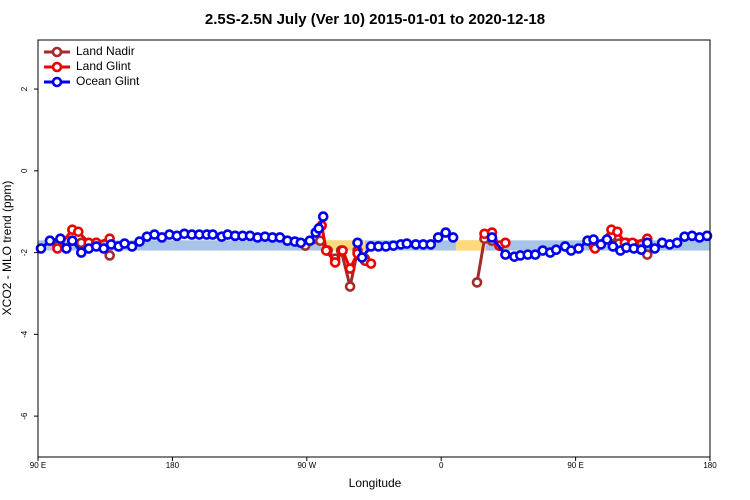 This screenshot has height=500, width=750. I want to click on y-tick-label: 0, so click(24, 170).